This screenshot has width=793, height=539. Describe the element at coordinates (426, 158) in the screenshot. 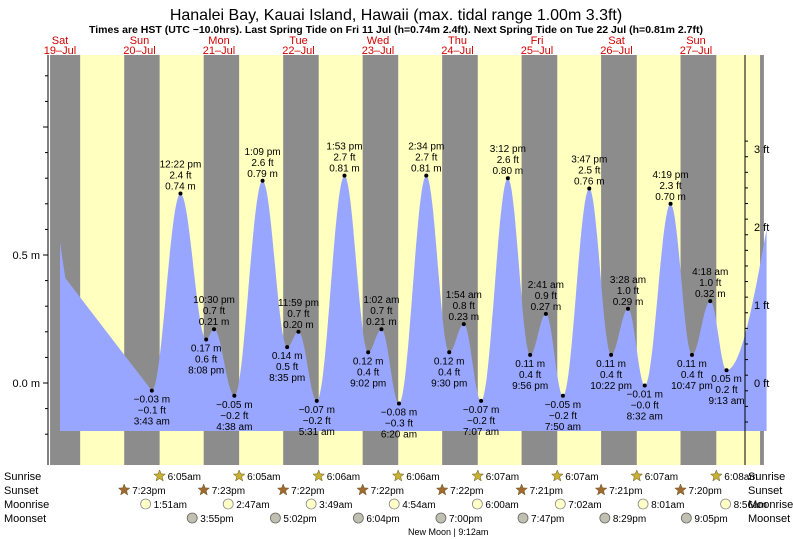

I see `extreme-ft: 2.7 ft` at that location.